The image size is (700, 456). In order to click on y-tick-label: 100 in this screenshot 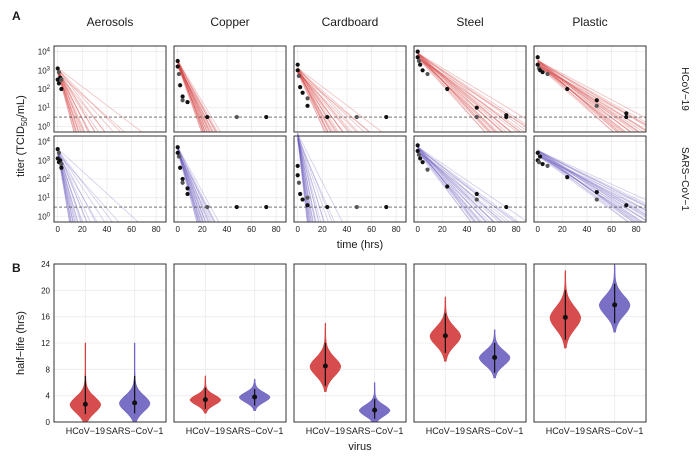, I will do `click(44, 126)`.